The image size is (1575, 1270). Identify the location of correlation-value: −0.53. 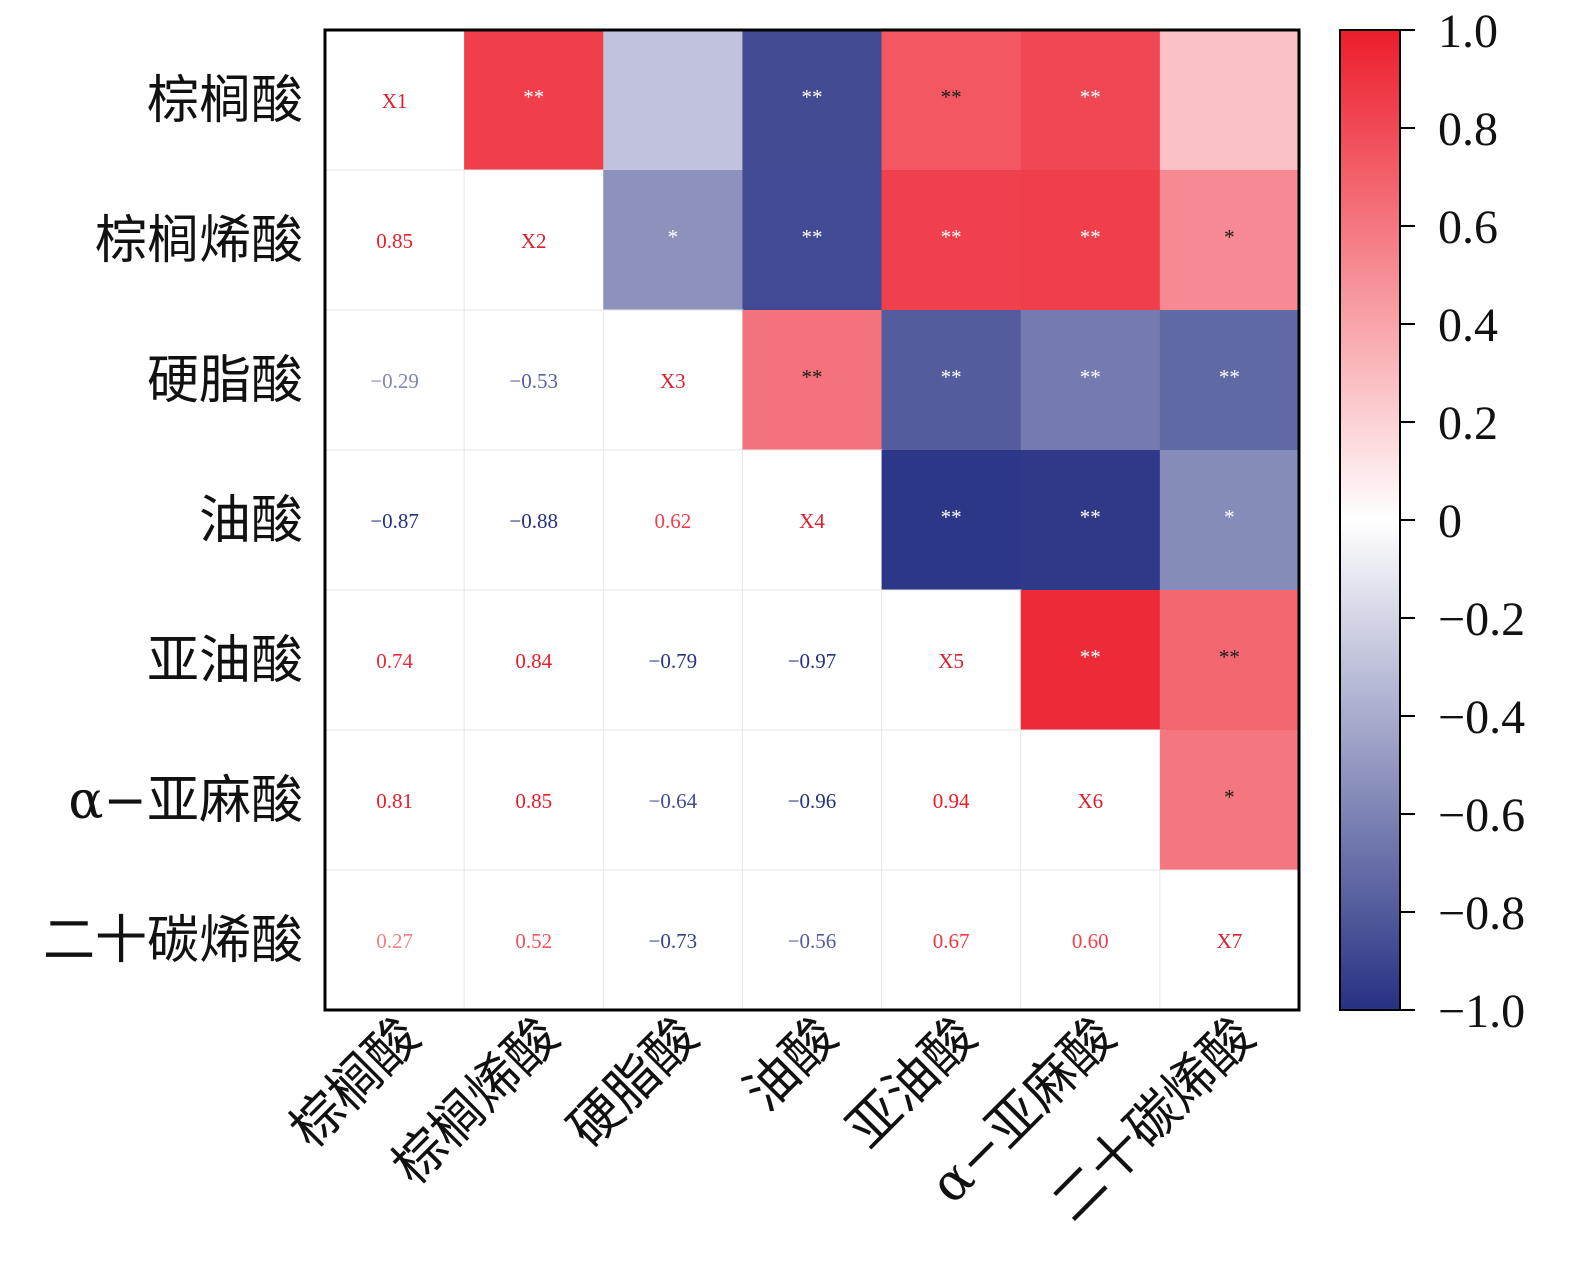
(533, 381).